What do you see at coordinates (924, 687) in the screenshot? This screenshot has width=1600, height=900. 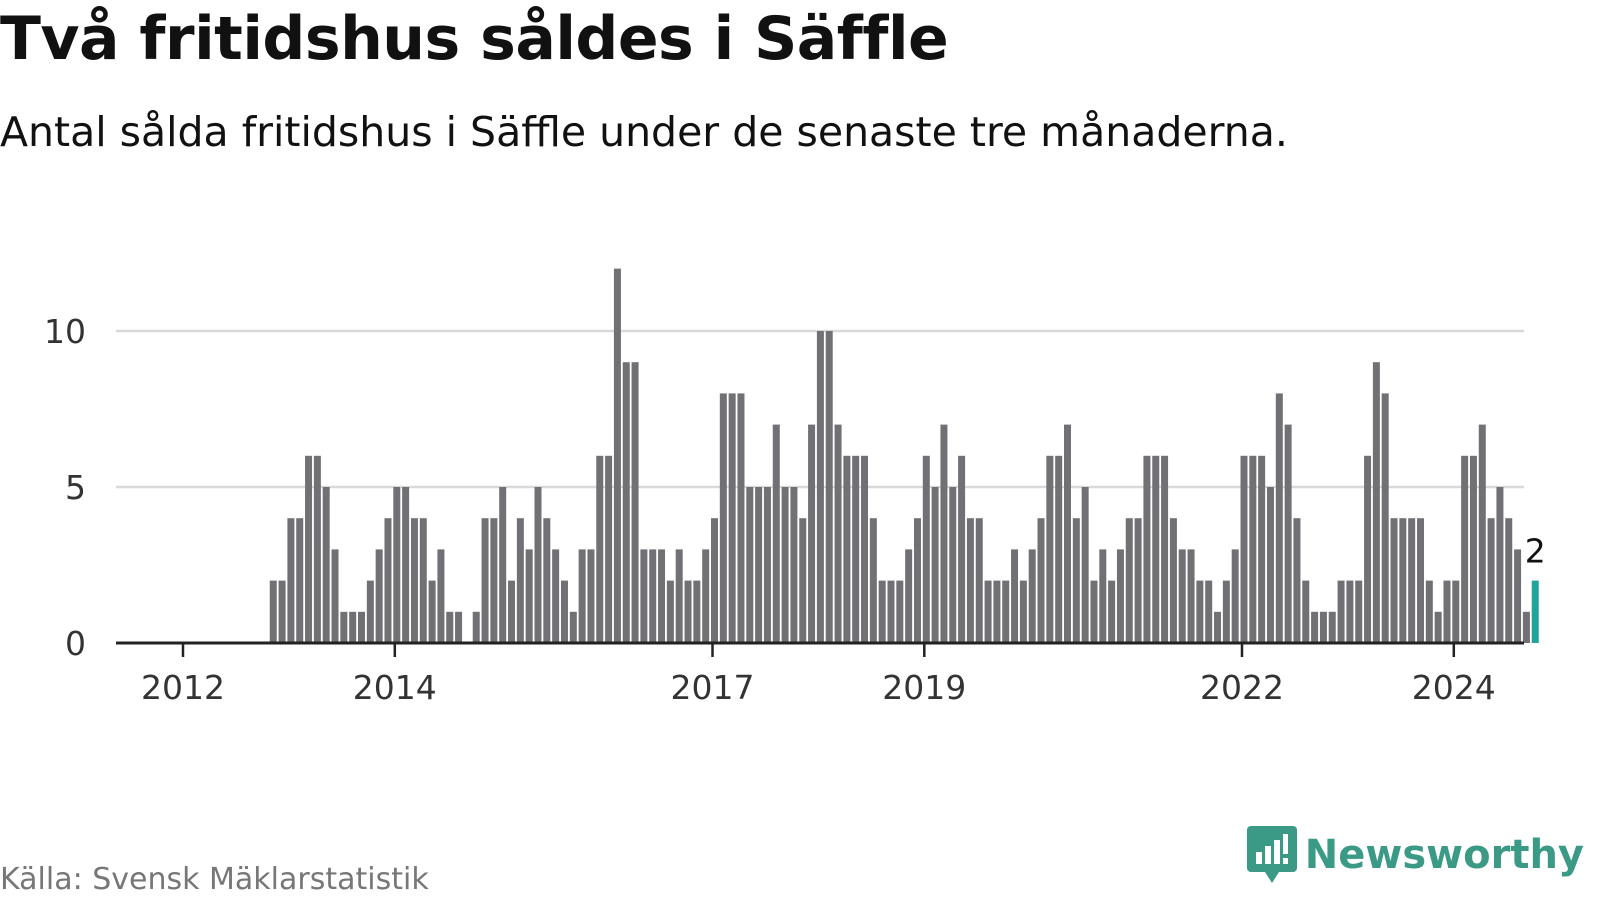 I see `x-tick-label-2019: 2019` at bounding box center [924, 687].